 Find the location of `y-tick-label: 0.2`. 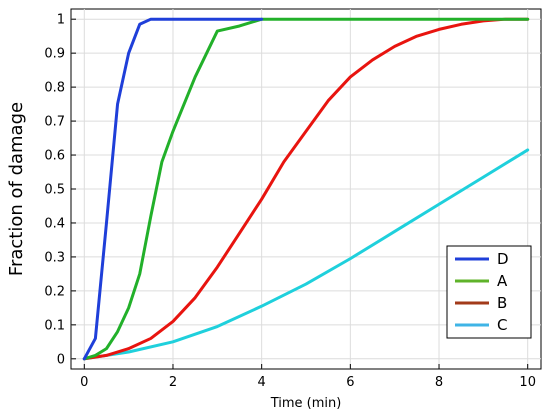

y-tick-label: 0.2 is located at coordinates (54, 291).